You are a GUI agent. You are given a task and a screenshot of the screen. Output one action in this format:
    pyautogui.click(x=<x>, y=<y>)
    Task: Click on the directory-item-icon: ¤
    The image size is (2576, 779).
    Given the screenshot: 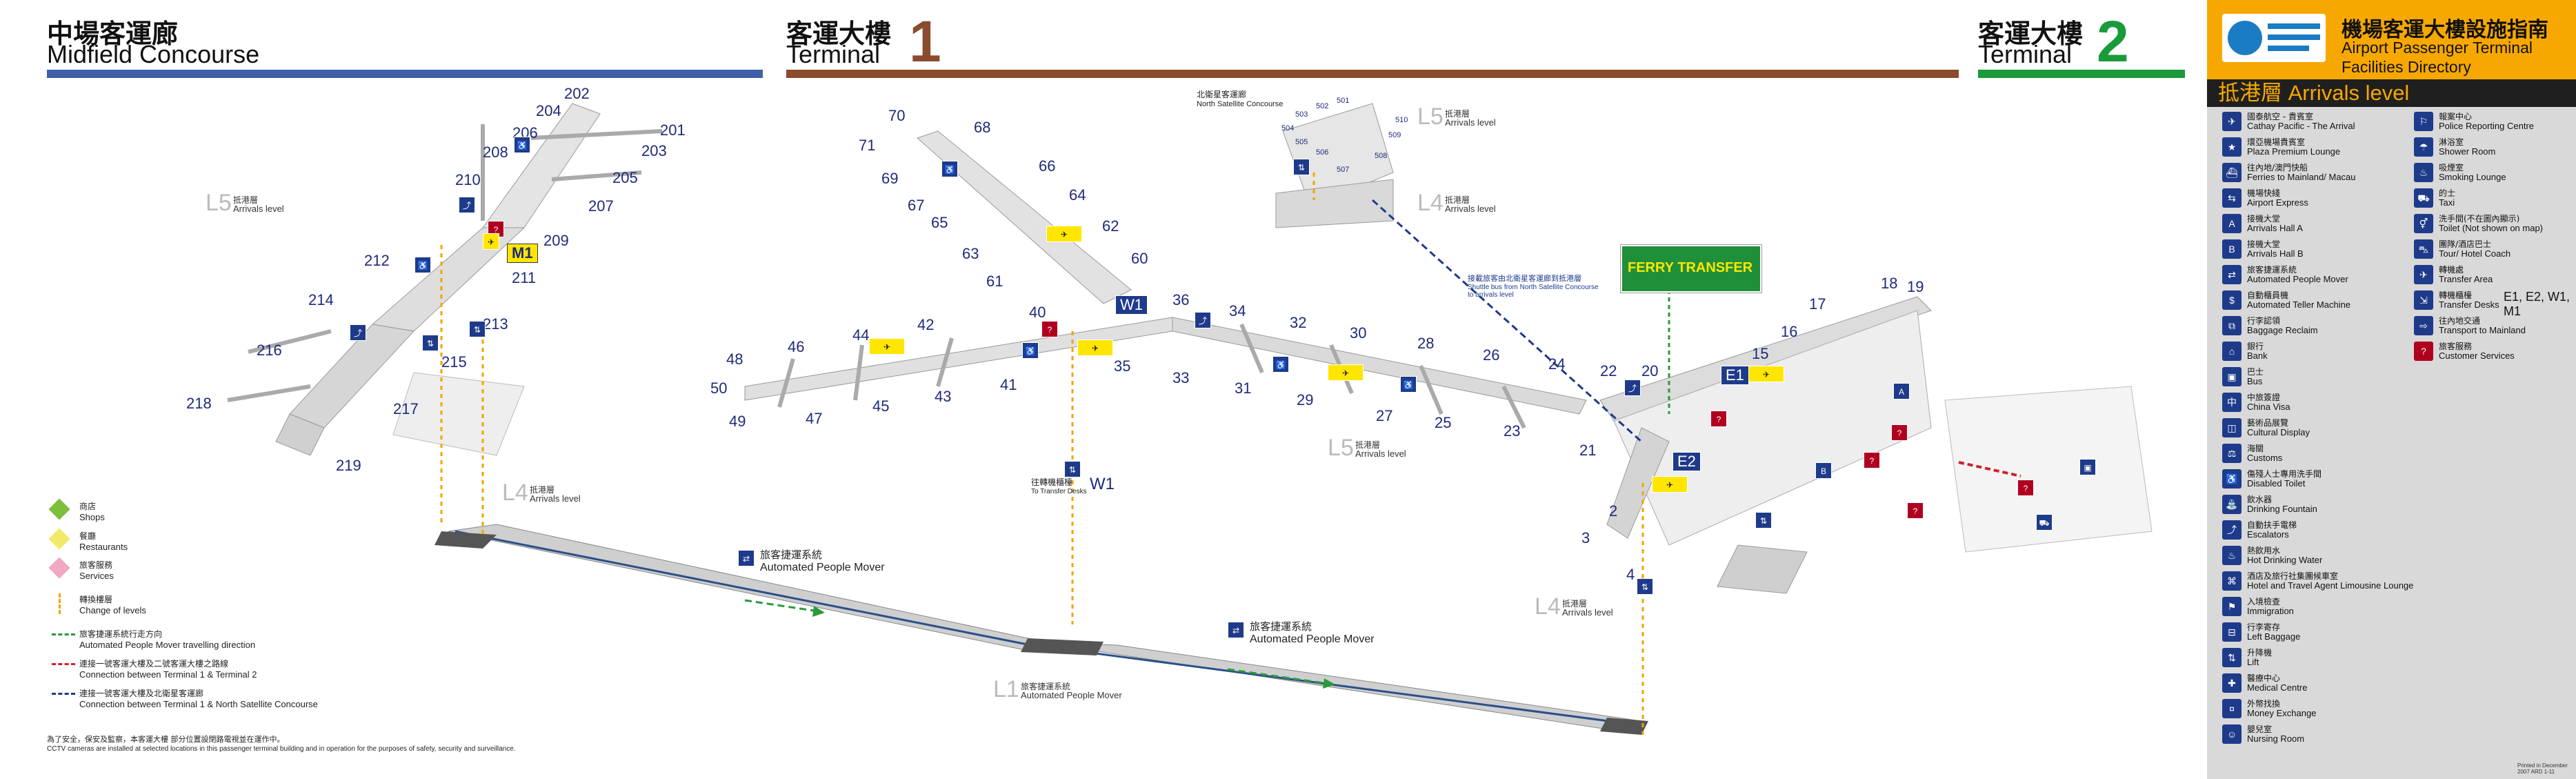 What is the action you would take?
    pyautogui.click(x=2231, y=708)
    